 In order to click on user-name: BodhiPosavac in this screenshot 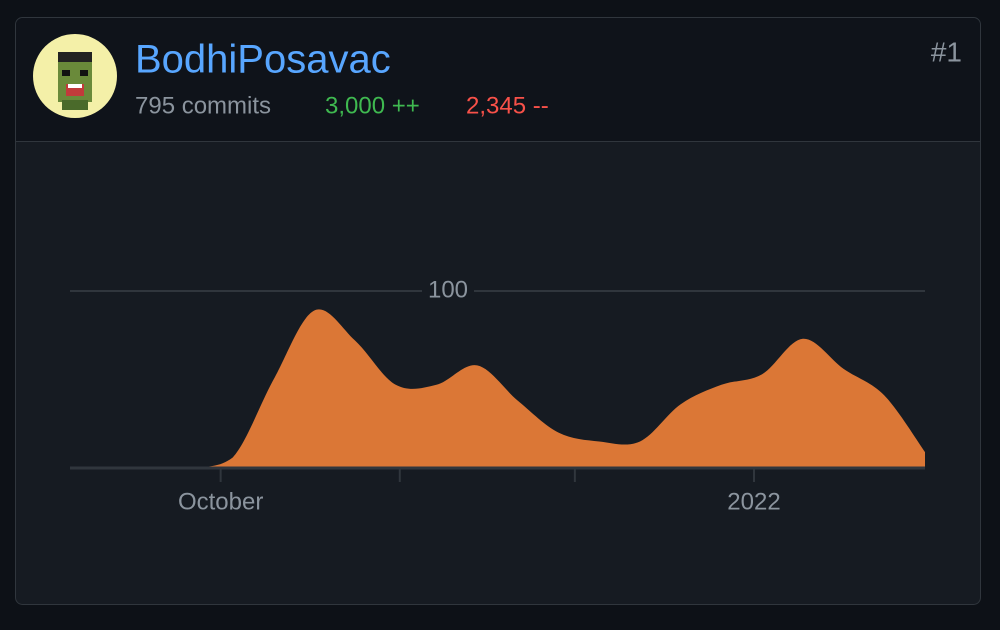, I will do `click(263, 60)`.